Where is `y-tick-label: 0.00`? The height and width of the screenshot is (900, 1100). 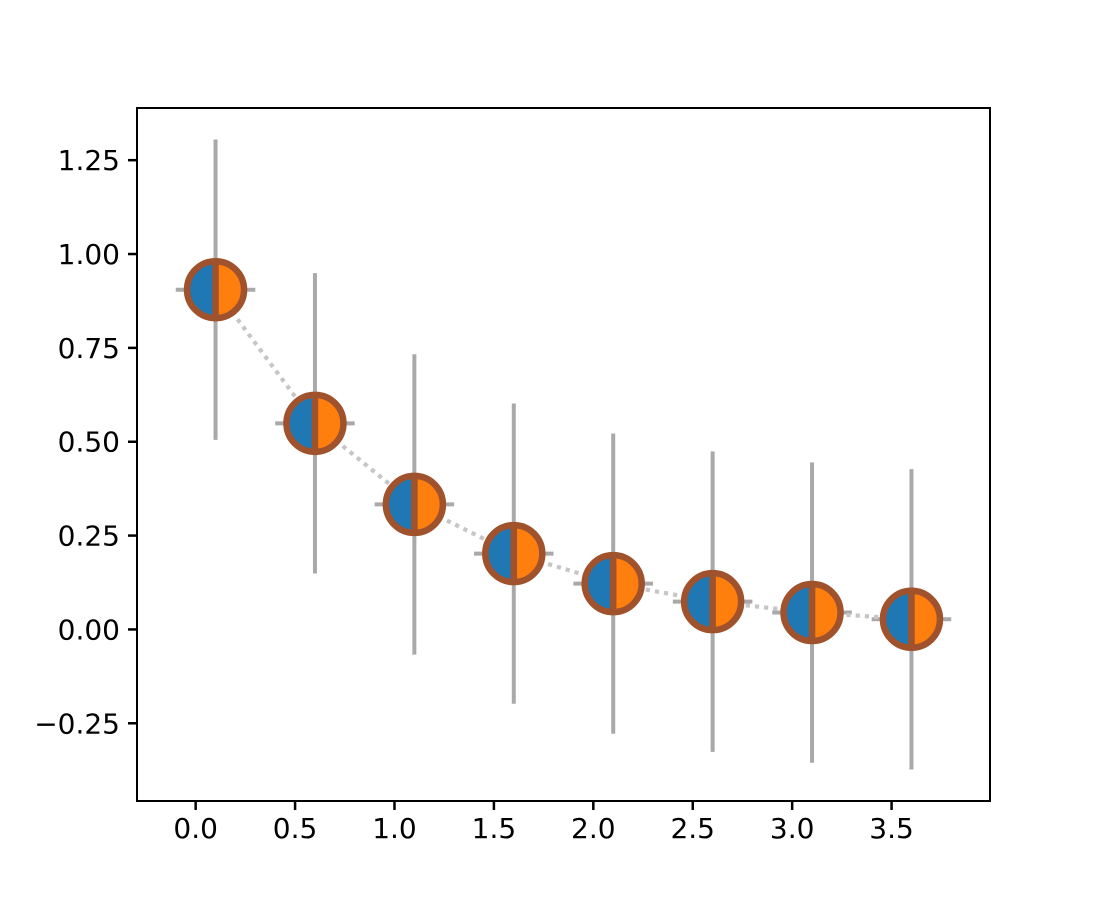
y-tick-label: 0.00 is located at coordinates (89, 629).